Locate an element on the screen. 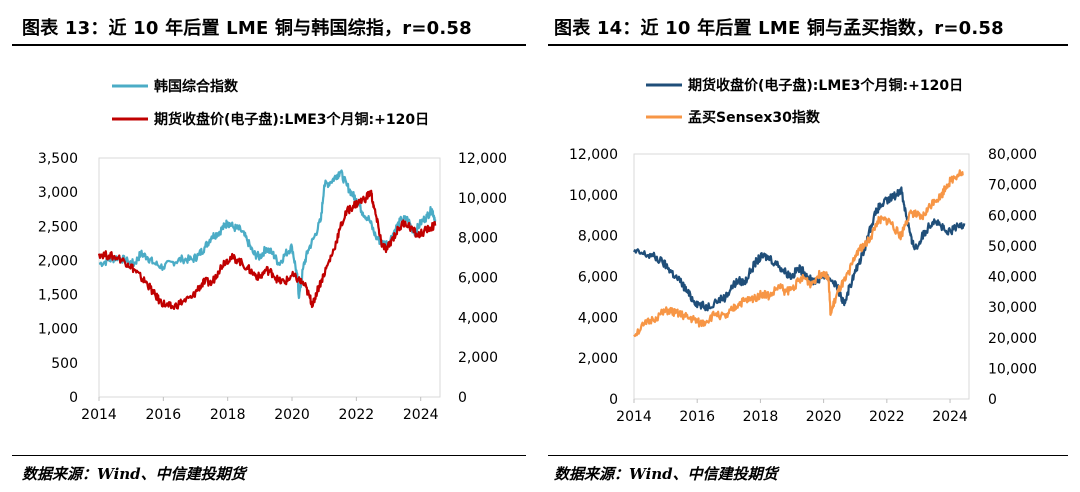 This screenshot has height=492, width=1080. left-tick-label: 1,500 is located at coordinates (58, 296).